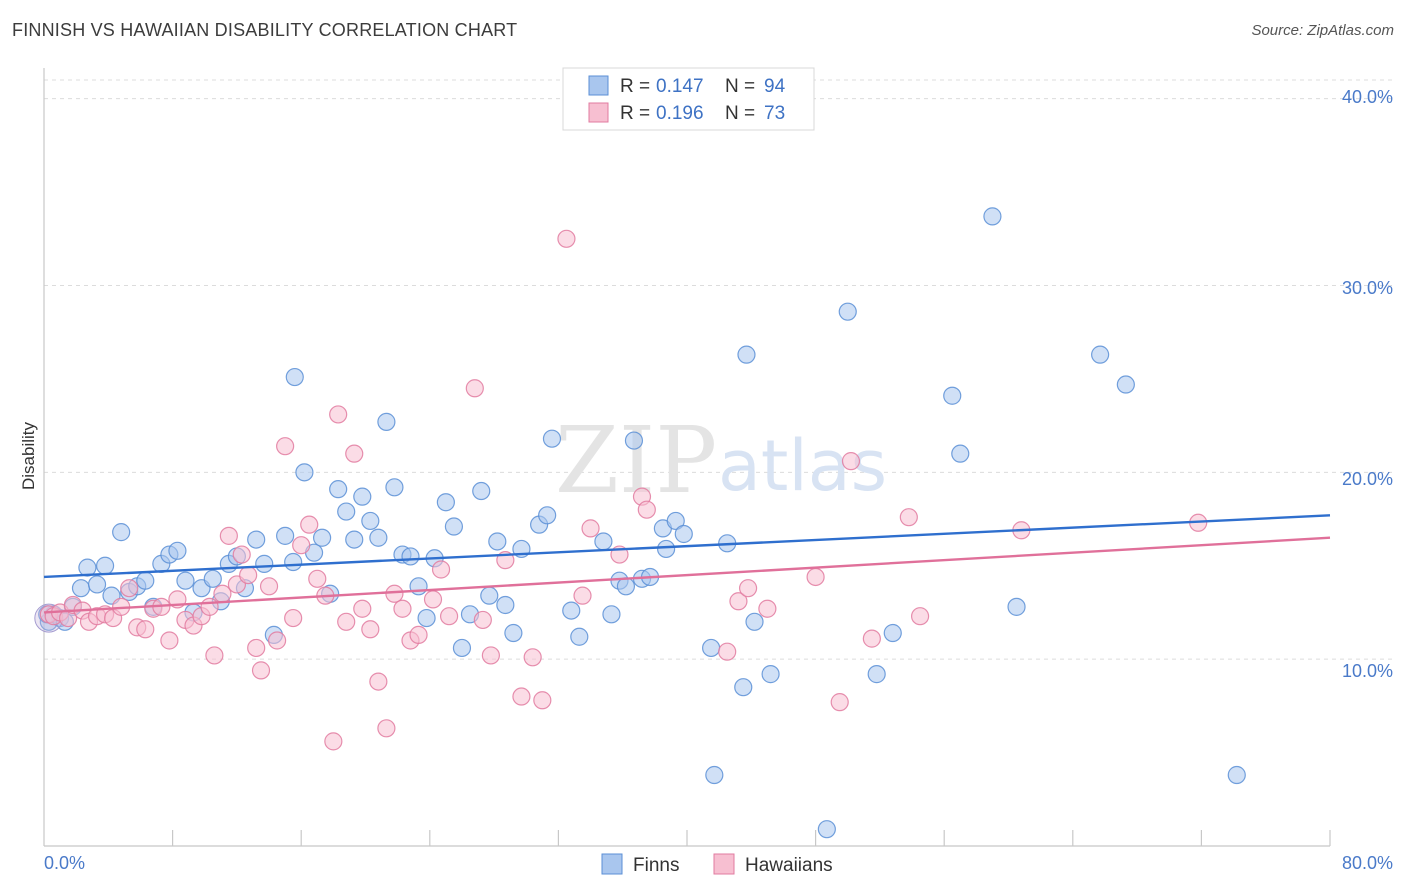 The width and height of the screenshot is (1406, 892). What do you see at coordinates (775, 86) in the screenshot?
I see `legend-n-value-finns: 94` at bounding box center [775, 86].